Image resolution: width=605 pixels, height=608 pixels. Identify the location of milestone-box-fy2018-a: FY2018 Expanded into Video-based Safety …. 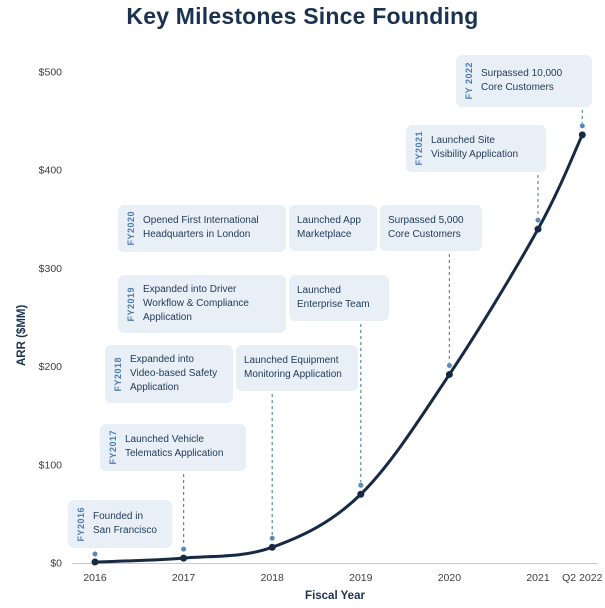
(169, 374).